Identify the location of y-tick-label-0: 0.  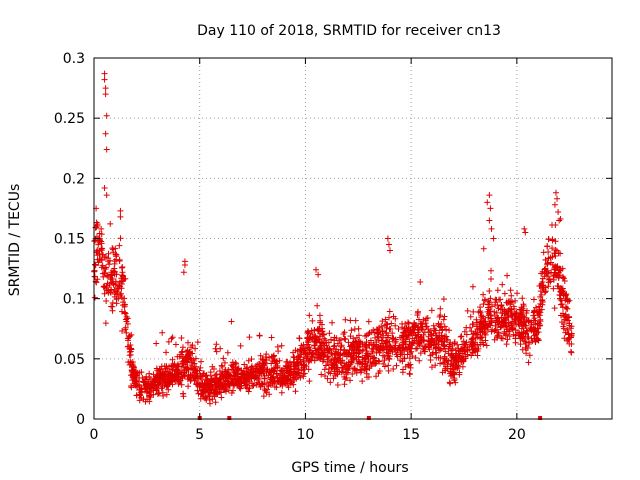
(80, 420).